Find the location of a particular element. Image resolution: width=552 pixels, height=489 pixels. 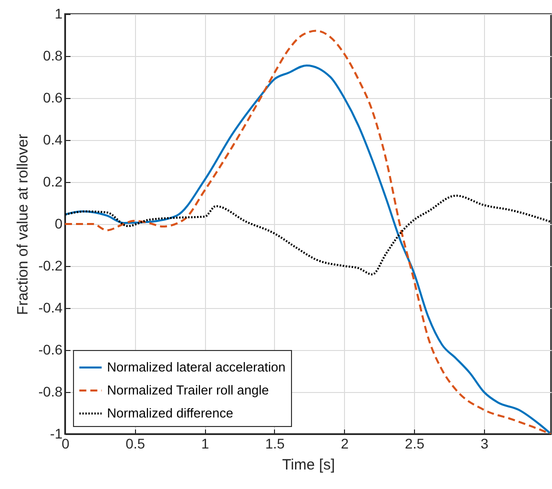

legend-label: Normalized lateral acceleration is located at coordinates (196, 367).